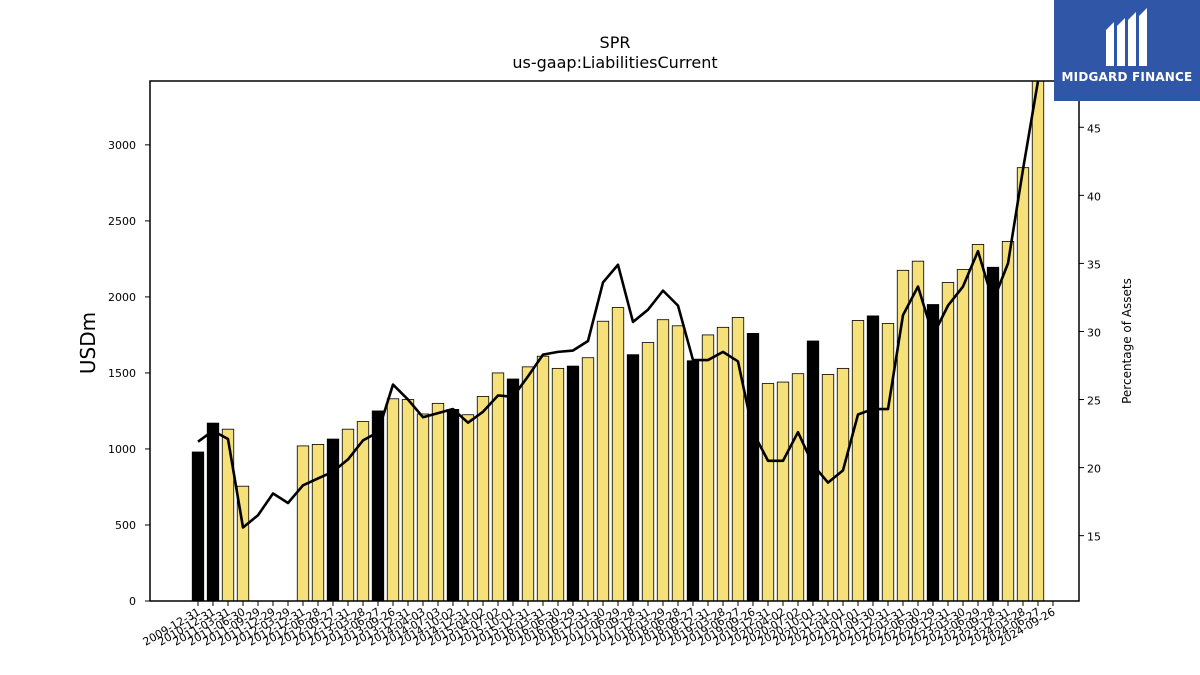 The width and height of the screenshot is (1200, 675). What do you see at coordinates (122, 373) in the screenshot?
I see `y-tick-label: 1500` at bounding box center [122, 373].